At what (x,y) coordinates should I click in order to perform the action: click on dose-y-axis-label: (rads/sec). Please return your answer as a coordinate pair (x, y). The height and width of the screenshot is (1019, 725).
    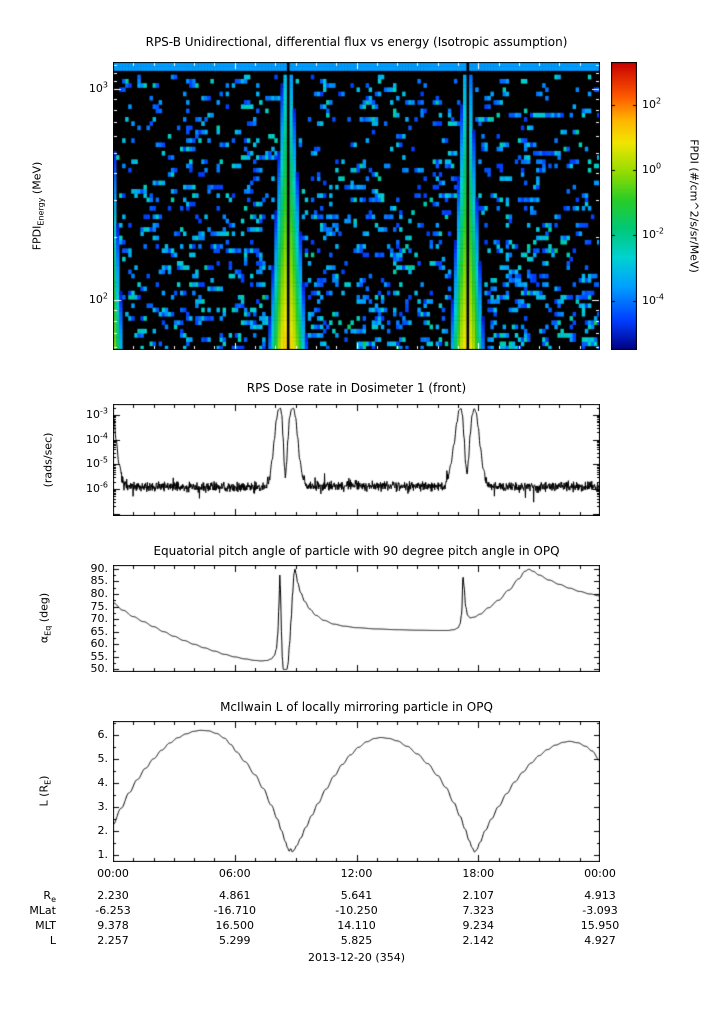
    Looking at the image, I should click on (48, 460).